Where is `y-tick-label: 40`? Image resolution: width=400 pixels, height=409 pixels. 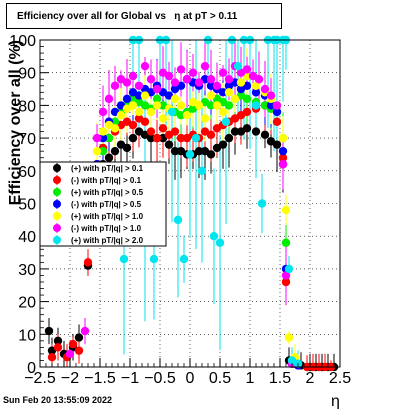 y-tick-label: 40 is located at coordinates (27, 237).